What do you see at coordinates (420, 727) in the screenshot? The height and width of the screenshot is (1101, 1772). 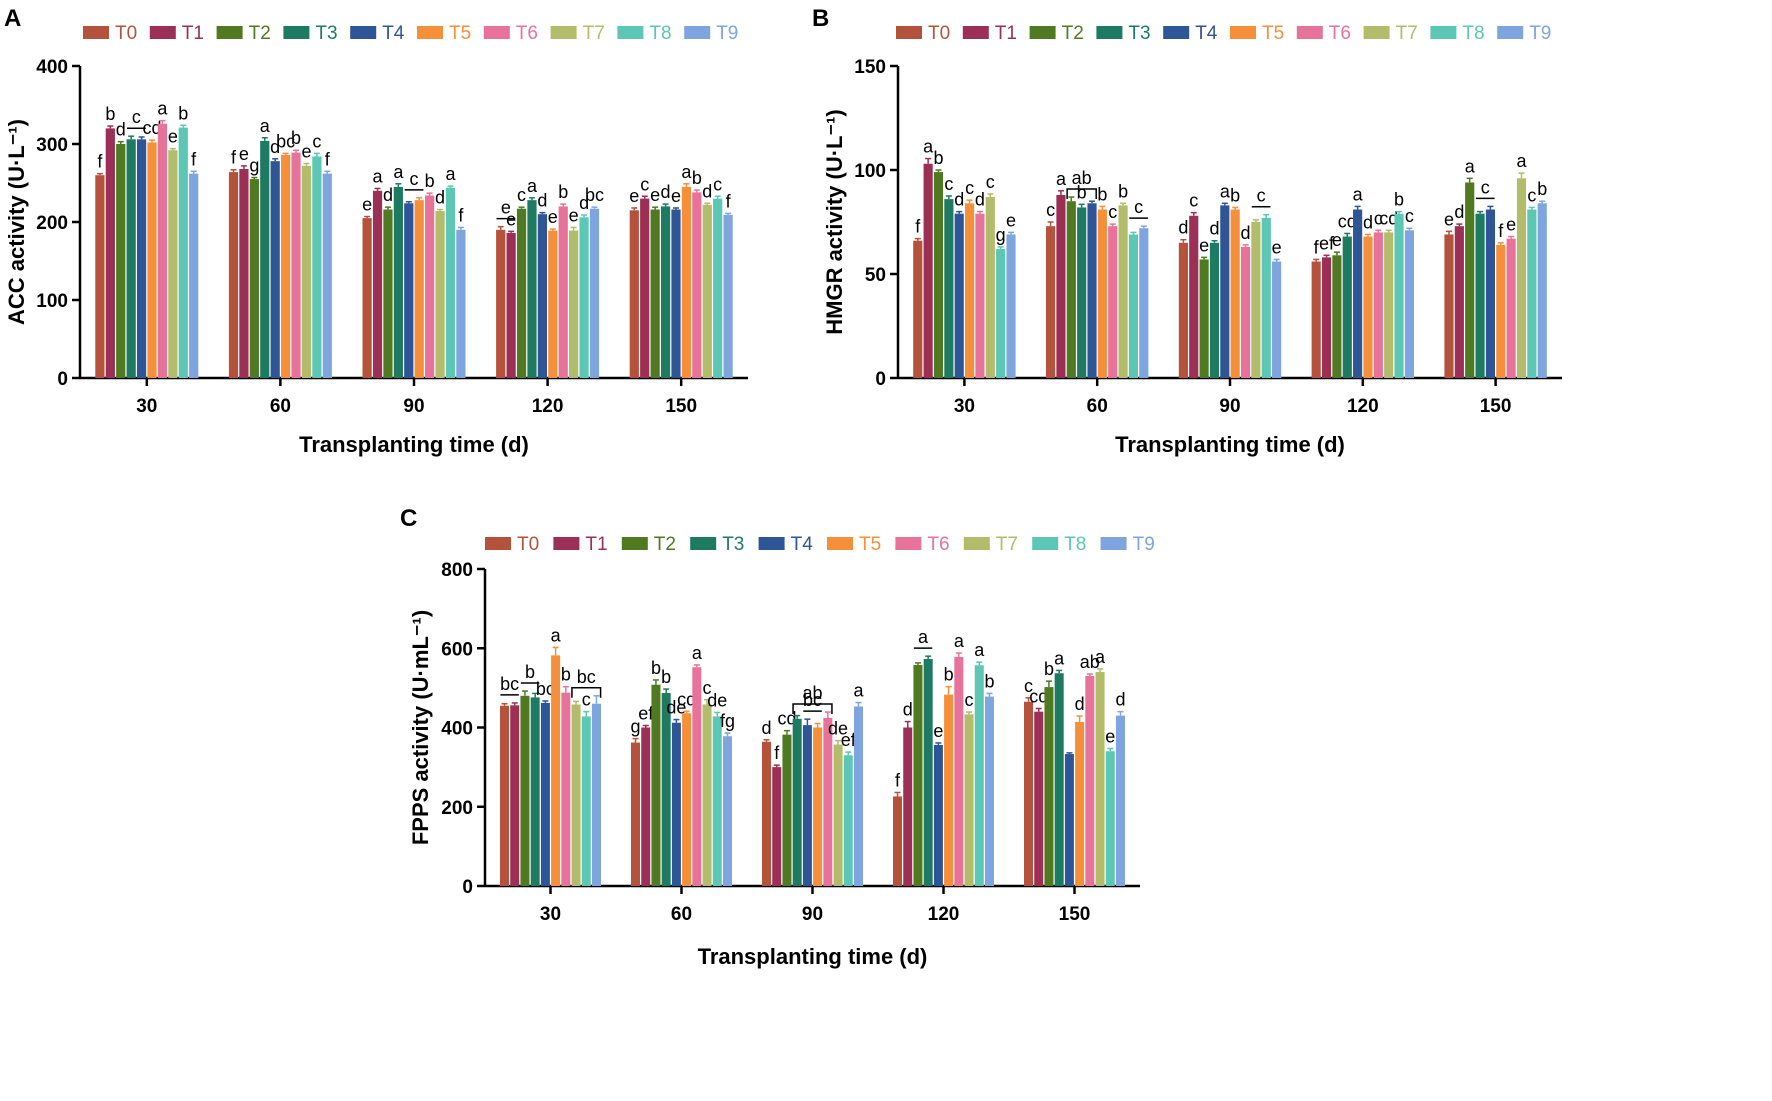 I see `y-axis-label-c: FPPS activity (U·mL⁻¹)` at bounding box center [420, 727].